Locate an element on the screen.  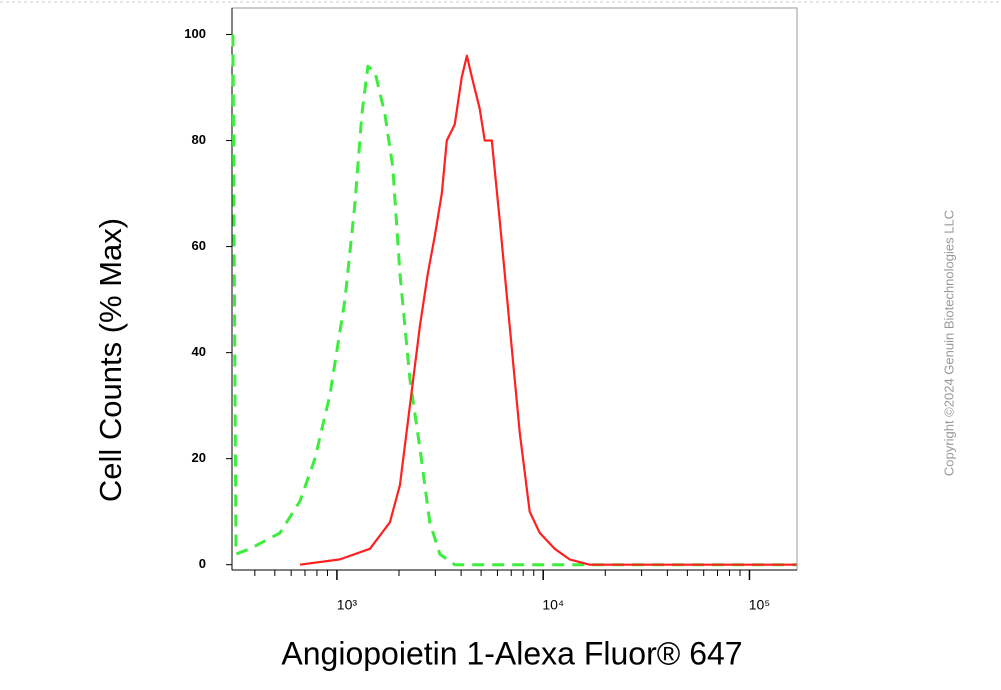
x-tick-label: 10³ is located at coordinates (347, 605).